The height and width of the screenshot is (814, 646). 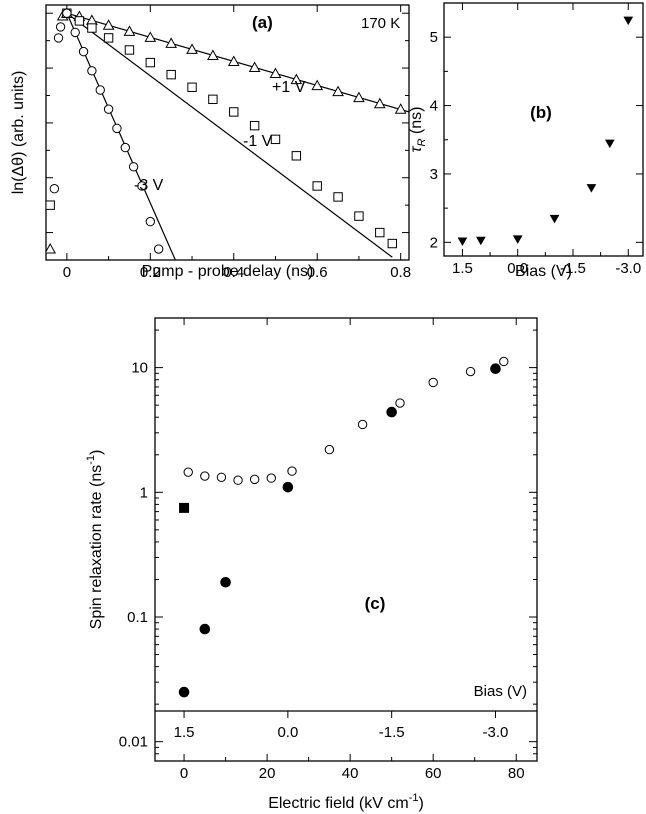 What do you see at coordinates (392, 732) in the screenshot?
I see `panel-c-bias-tick-label: -1.5` at bounding box center [392, 732].